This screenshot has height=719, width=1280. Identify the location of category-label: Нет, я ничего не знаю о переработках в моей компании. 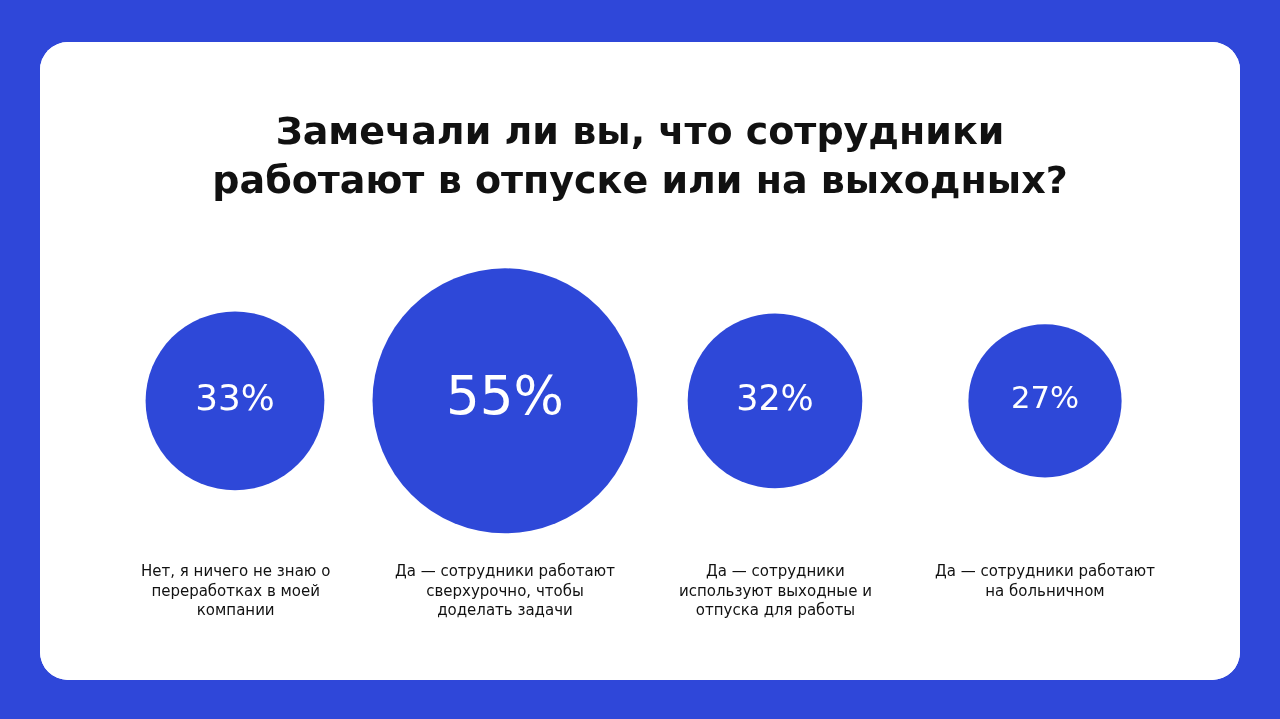
(236, 590).